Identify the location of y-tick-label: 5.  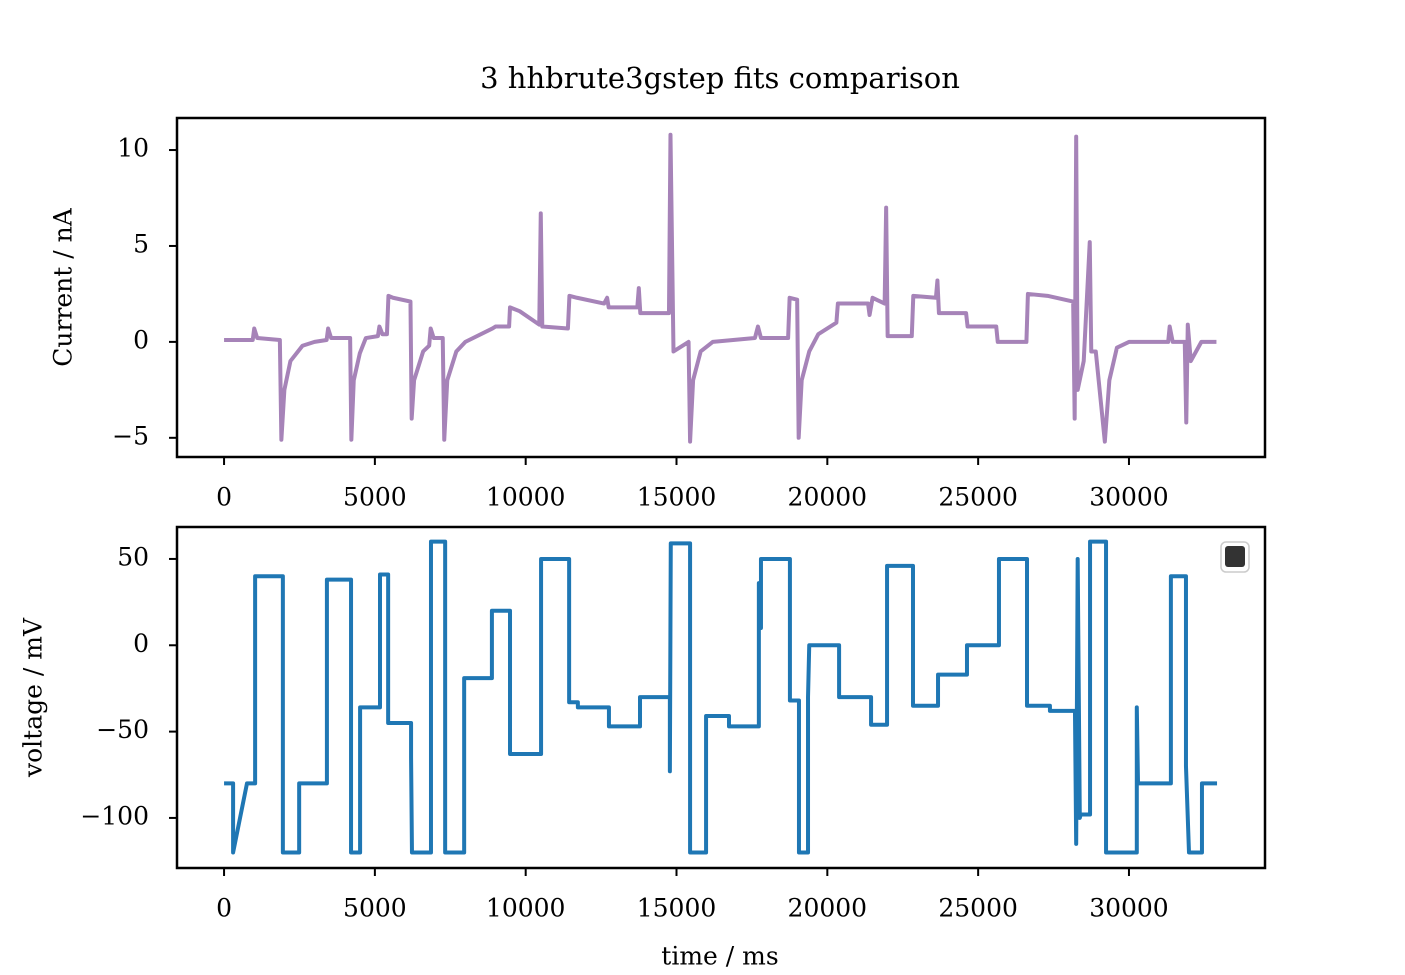
(141, 243).